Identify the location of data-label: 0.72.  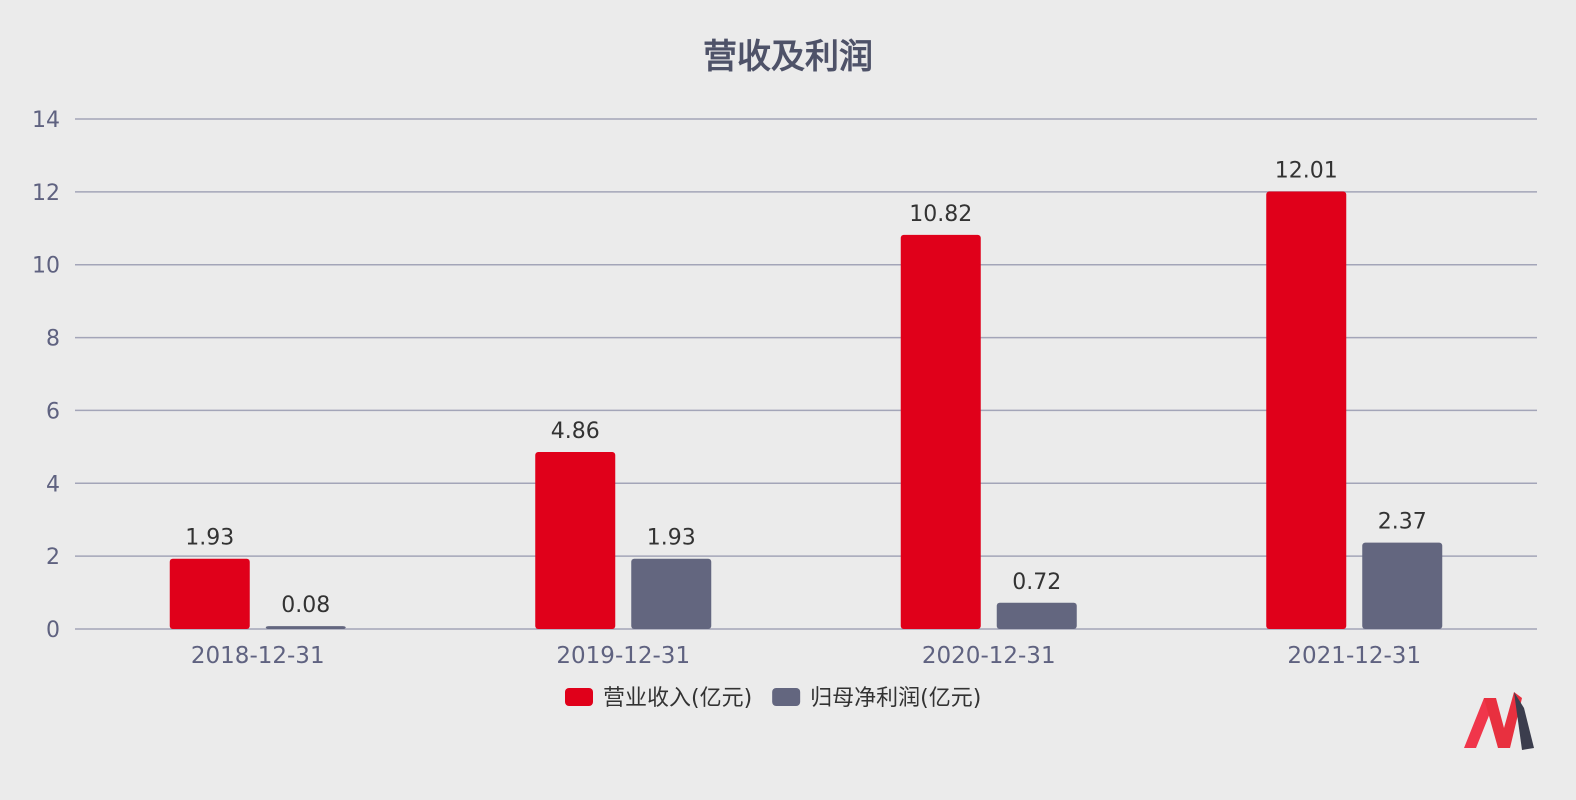
(1036, 582).